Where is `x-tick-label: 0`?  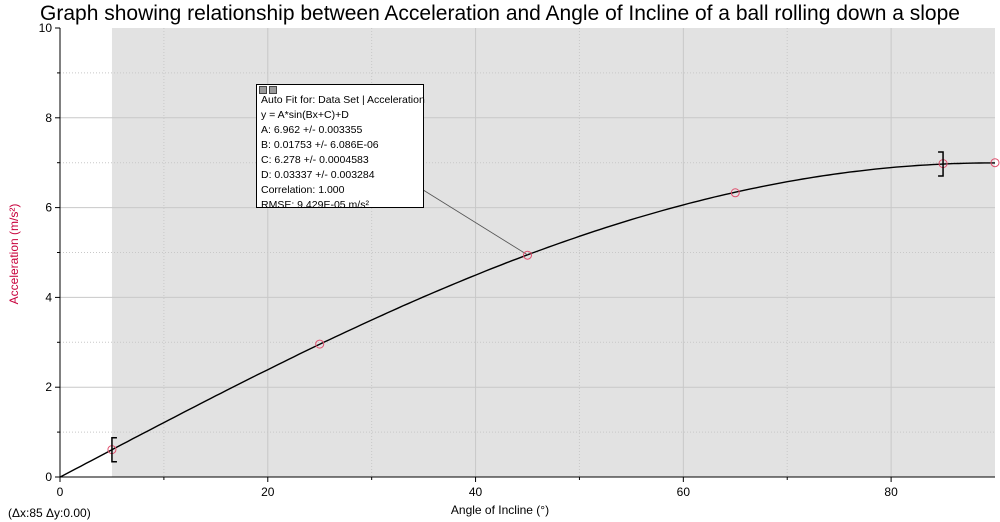
x-tick-label: 0 is located at coordinates (60, 492).